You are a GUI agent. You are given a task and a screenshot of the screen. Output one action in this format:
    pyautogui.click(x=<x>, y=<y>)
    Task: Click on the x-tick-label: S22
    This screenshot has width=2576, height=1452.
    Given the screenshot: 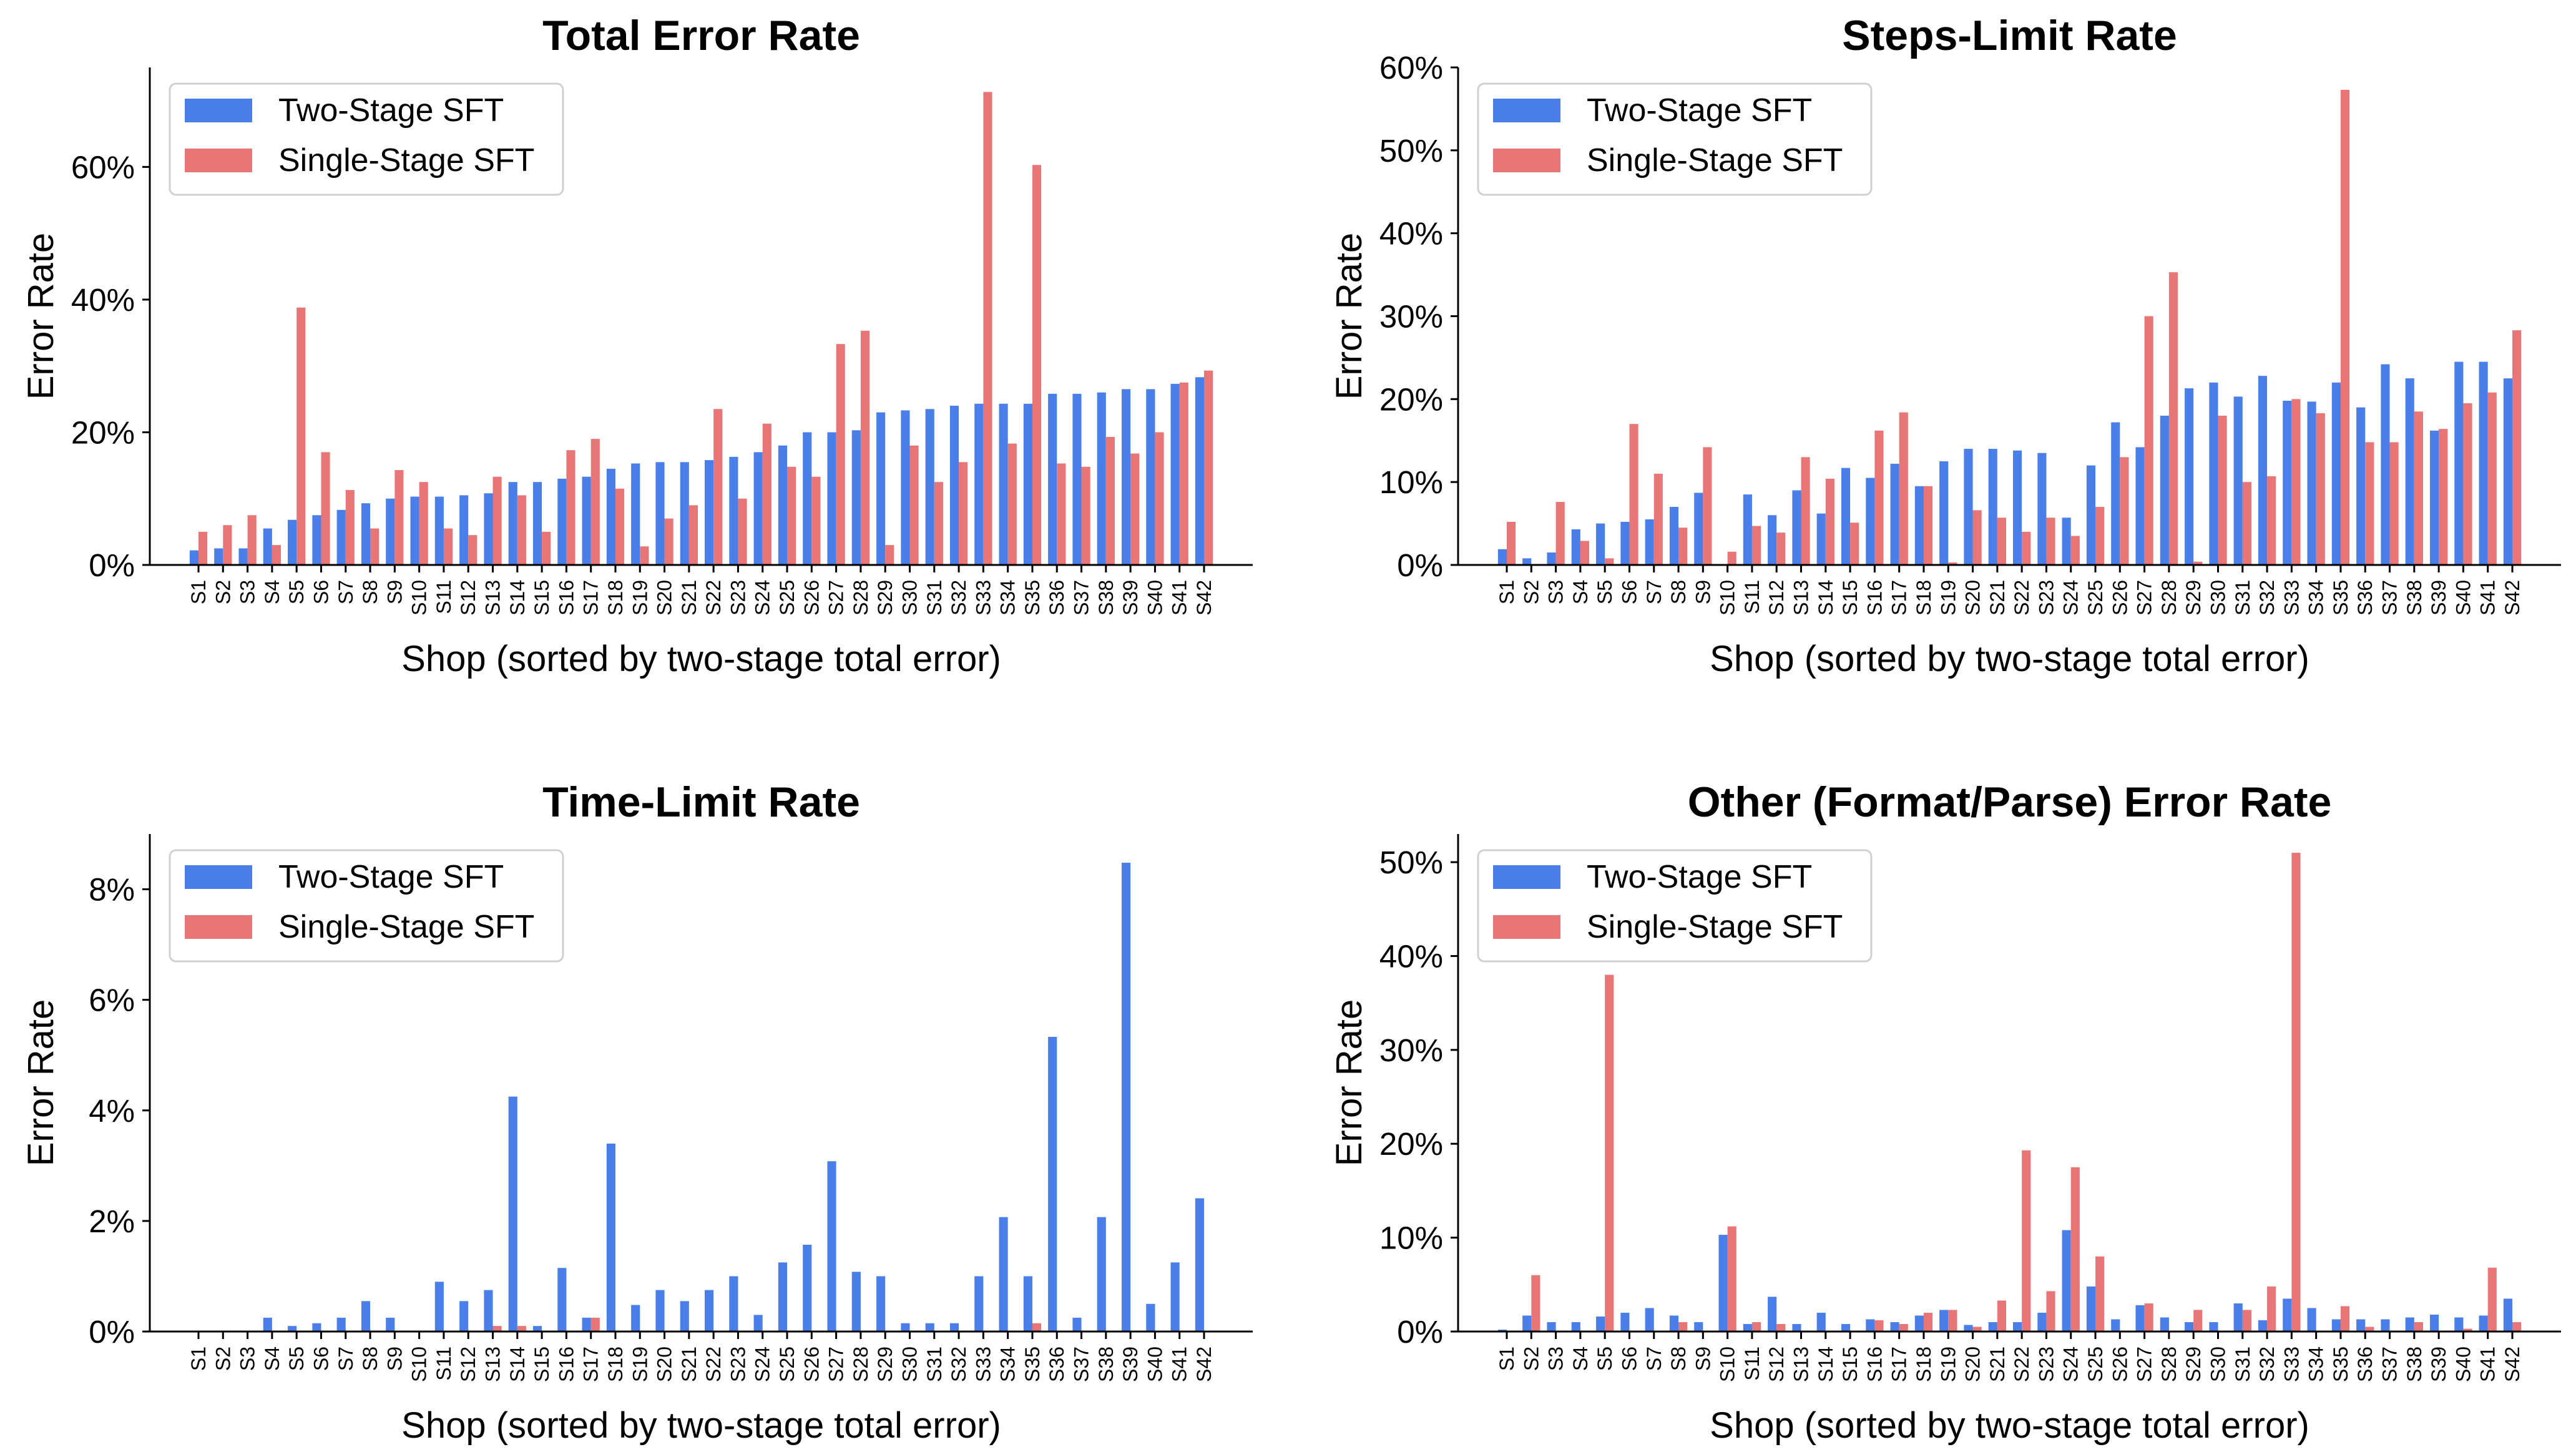 What is the action you would take?
    pyautogui.click(x=713, y=598)
    